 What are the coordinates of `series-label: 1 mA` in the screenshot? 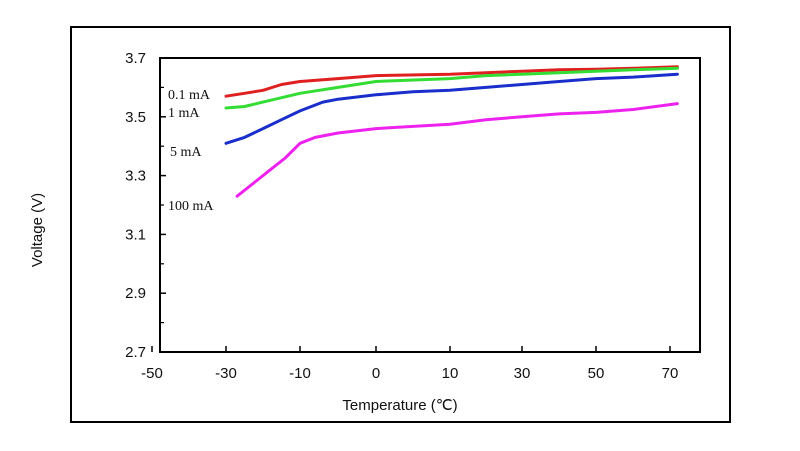 It's located at (184, 113).